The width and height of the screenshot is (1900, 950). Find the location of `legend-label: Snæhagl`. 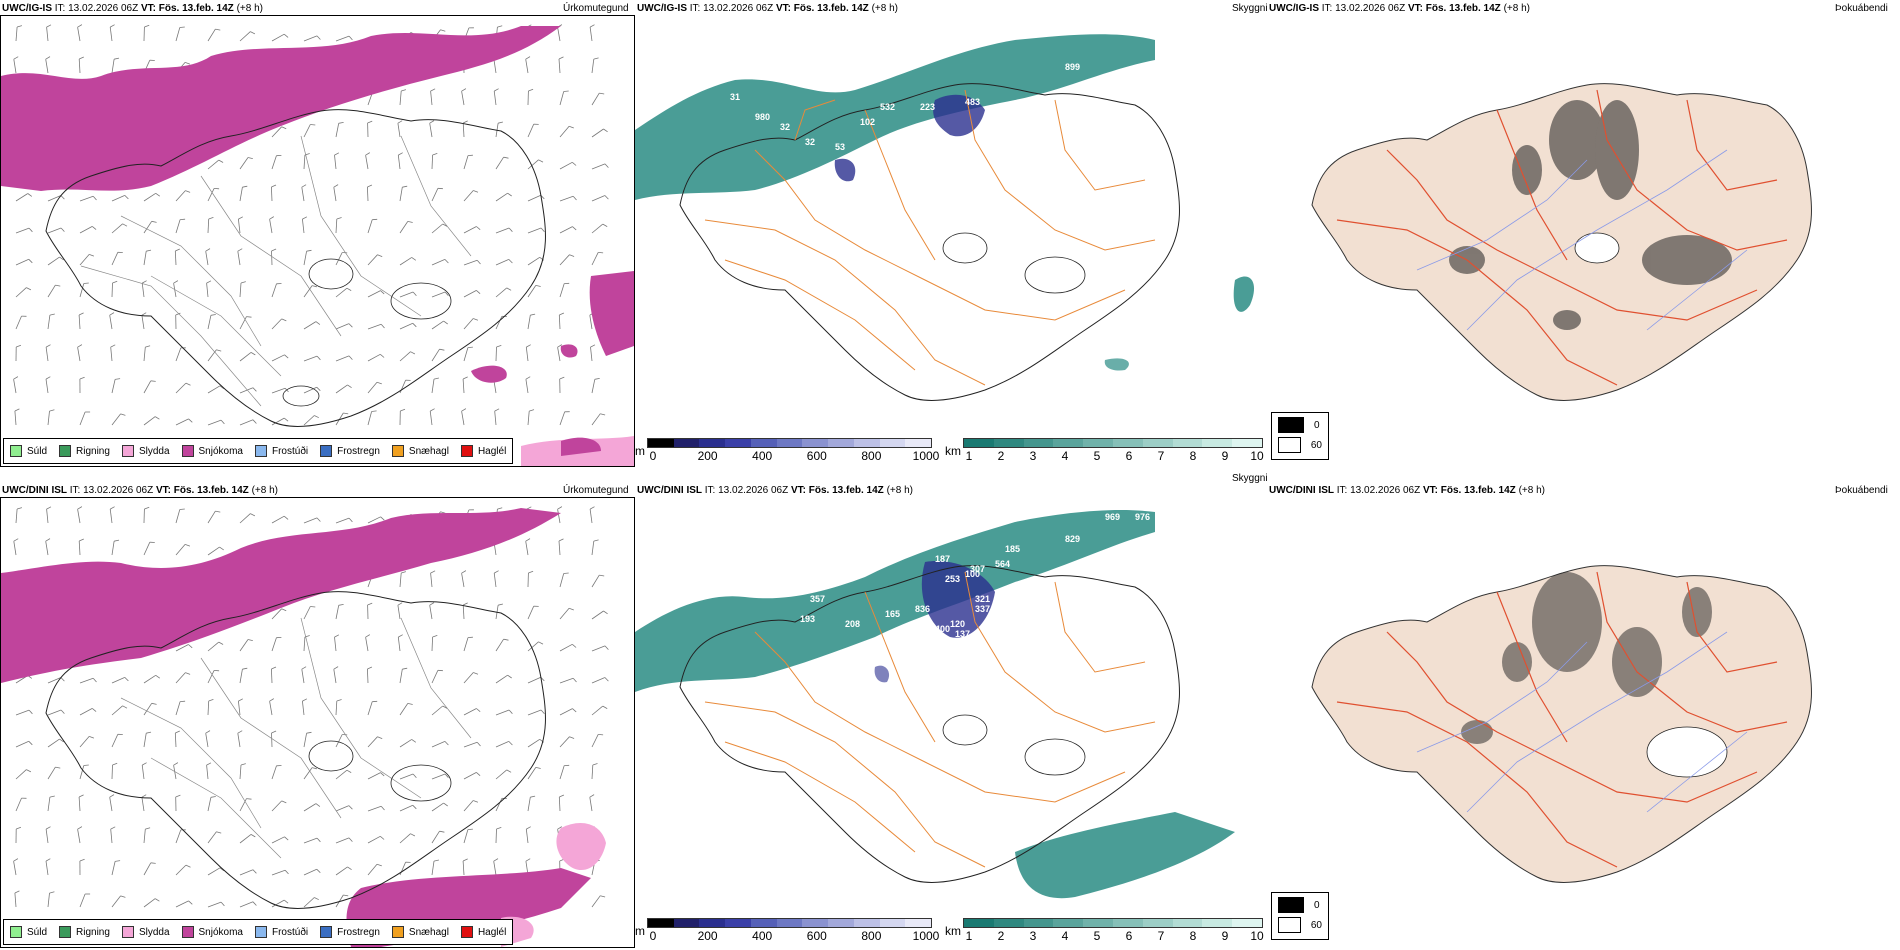

legend-label: Snæhagl is located at coordinates (428, 451).